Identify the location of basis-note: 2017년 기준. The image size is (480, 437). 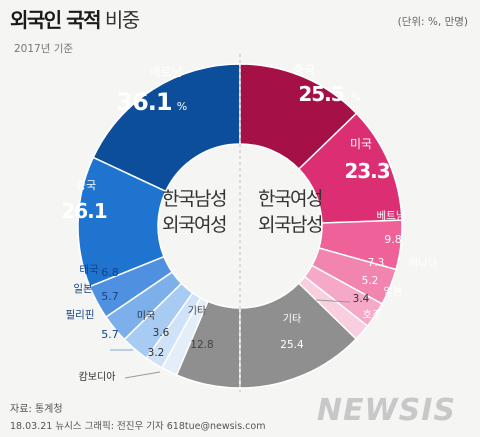
(44, 49).